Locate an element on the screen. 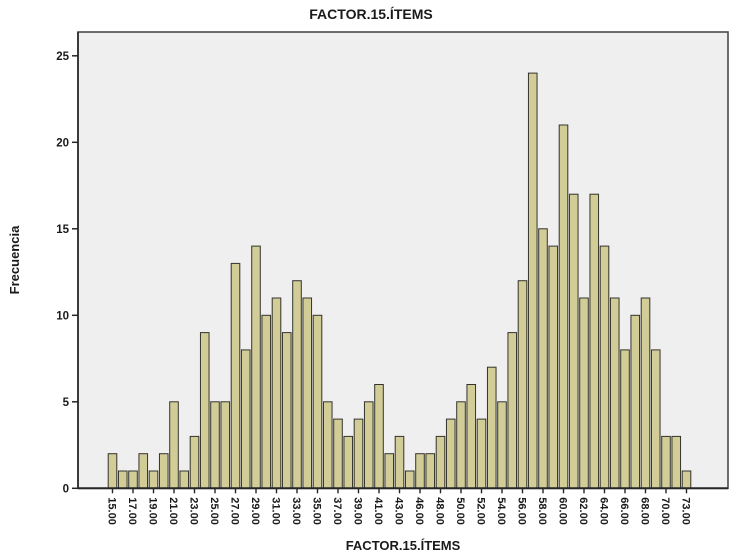 The width and height of the screenshot is (736, 559). x-tick-label: 58.00 is located at coordinates (542, 511).